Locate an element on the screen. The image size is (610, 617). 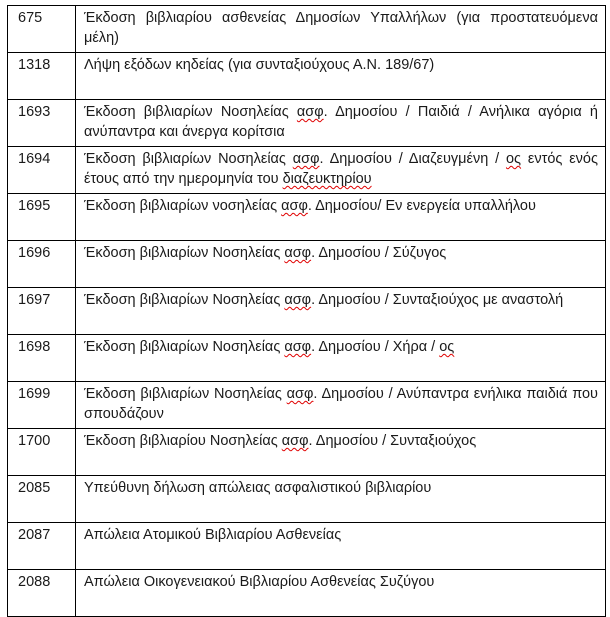
description-text: Έκδοση βιβλιαρίων νοσηλείας is located at coordinates (183, 206).